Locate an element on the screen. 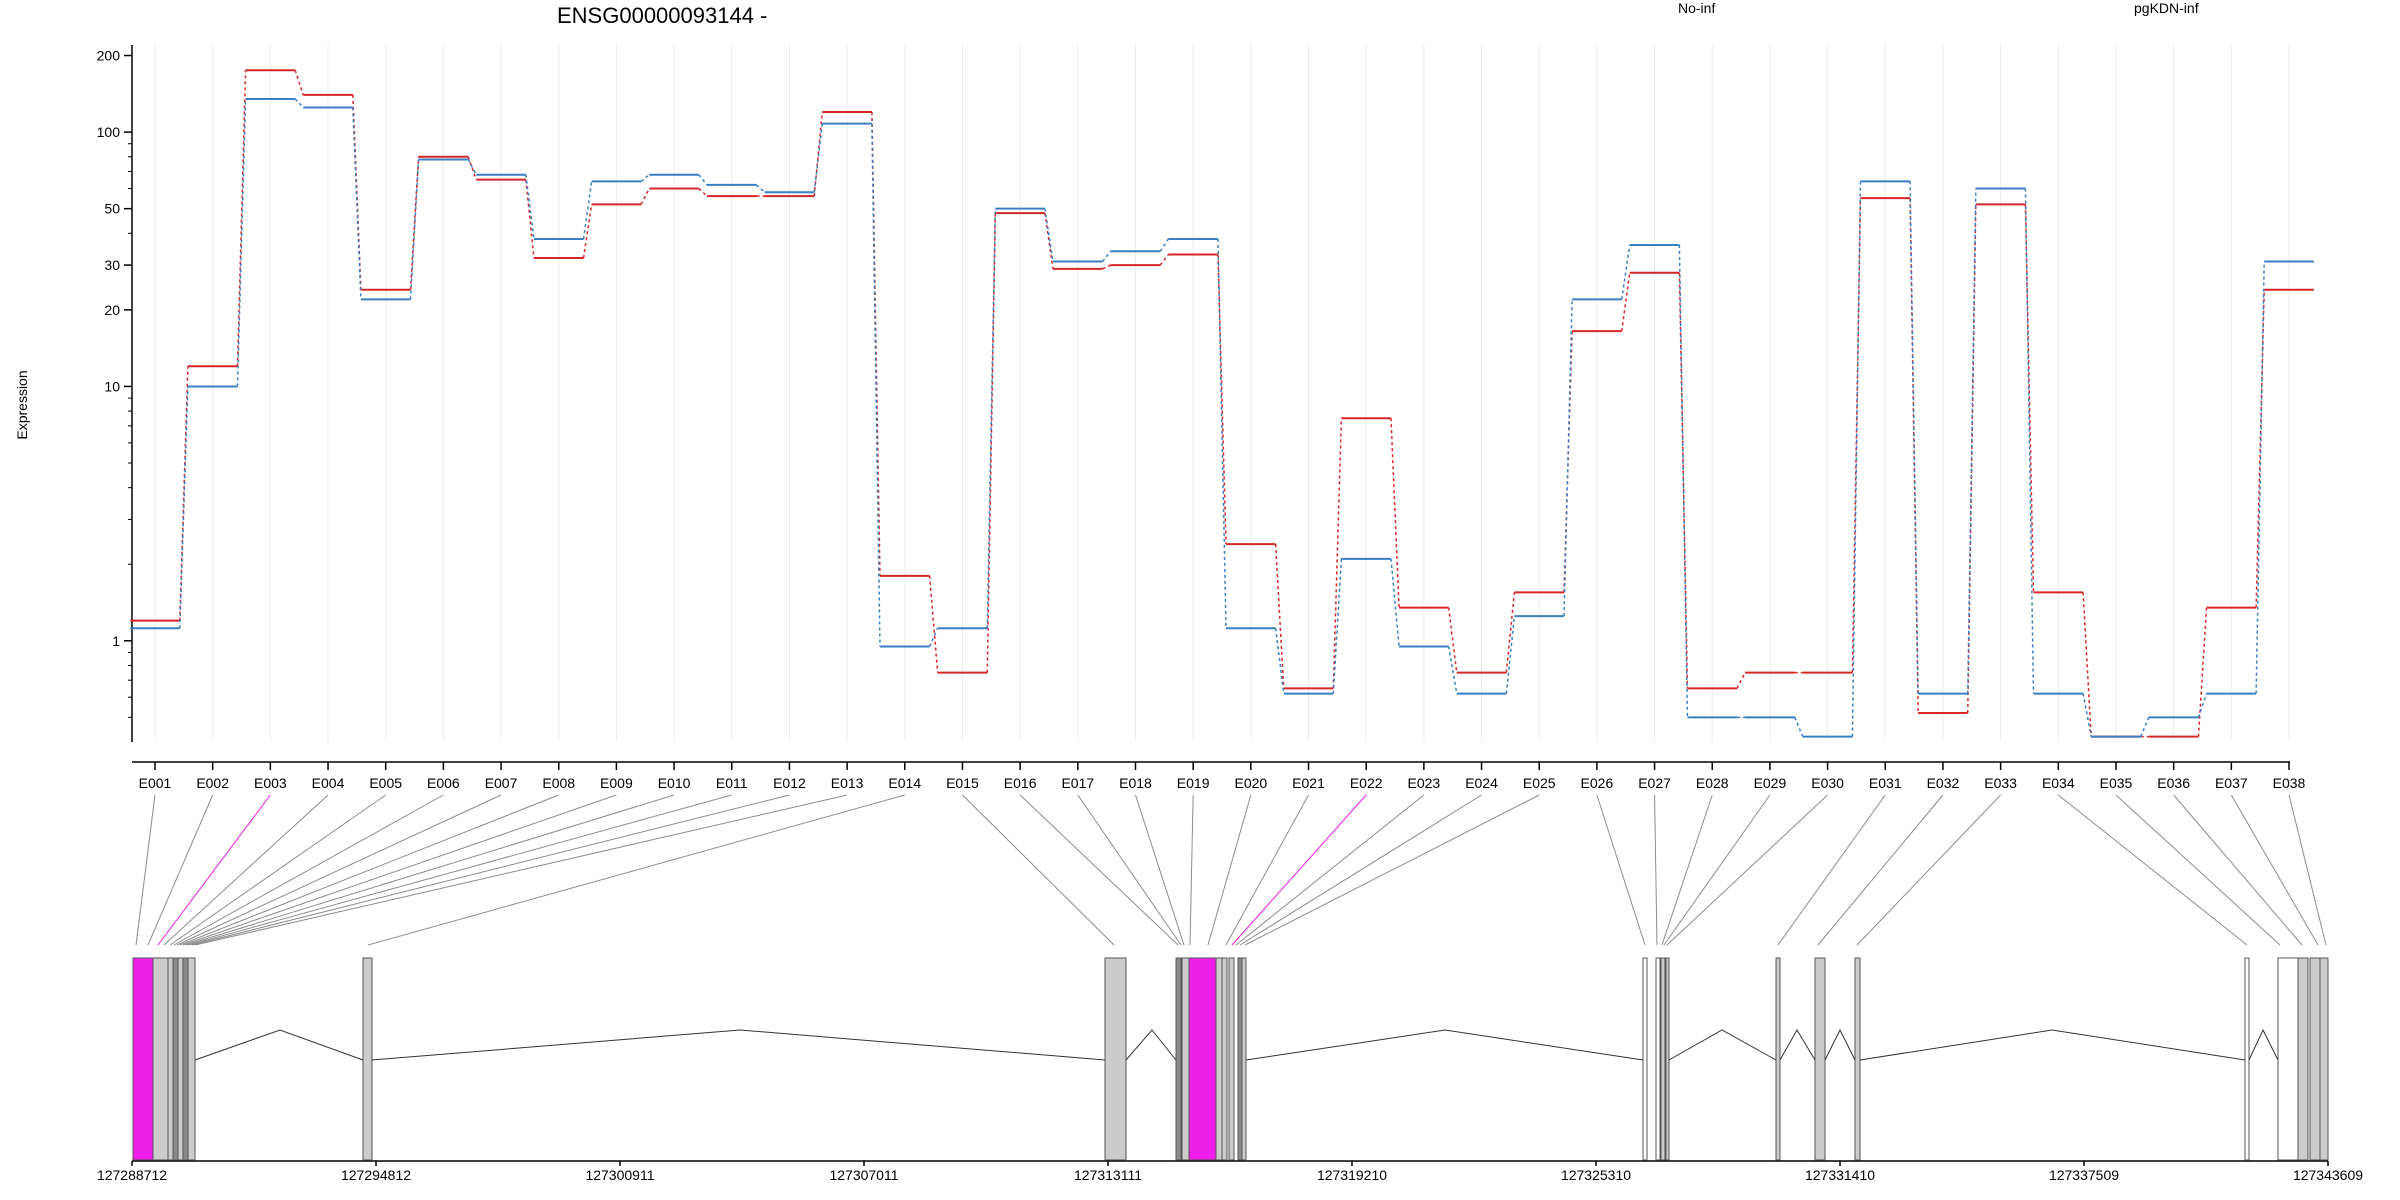 Image resolution: width=2400 pixels, height=1200 pixels. x-tick-label-E005: E005 is located at coordinates (385, 783).